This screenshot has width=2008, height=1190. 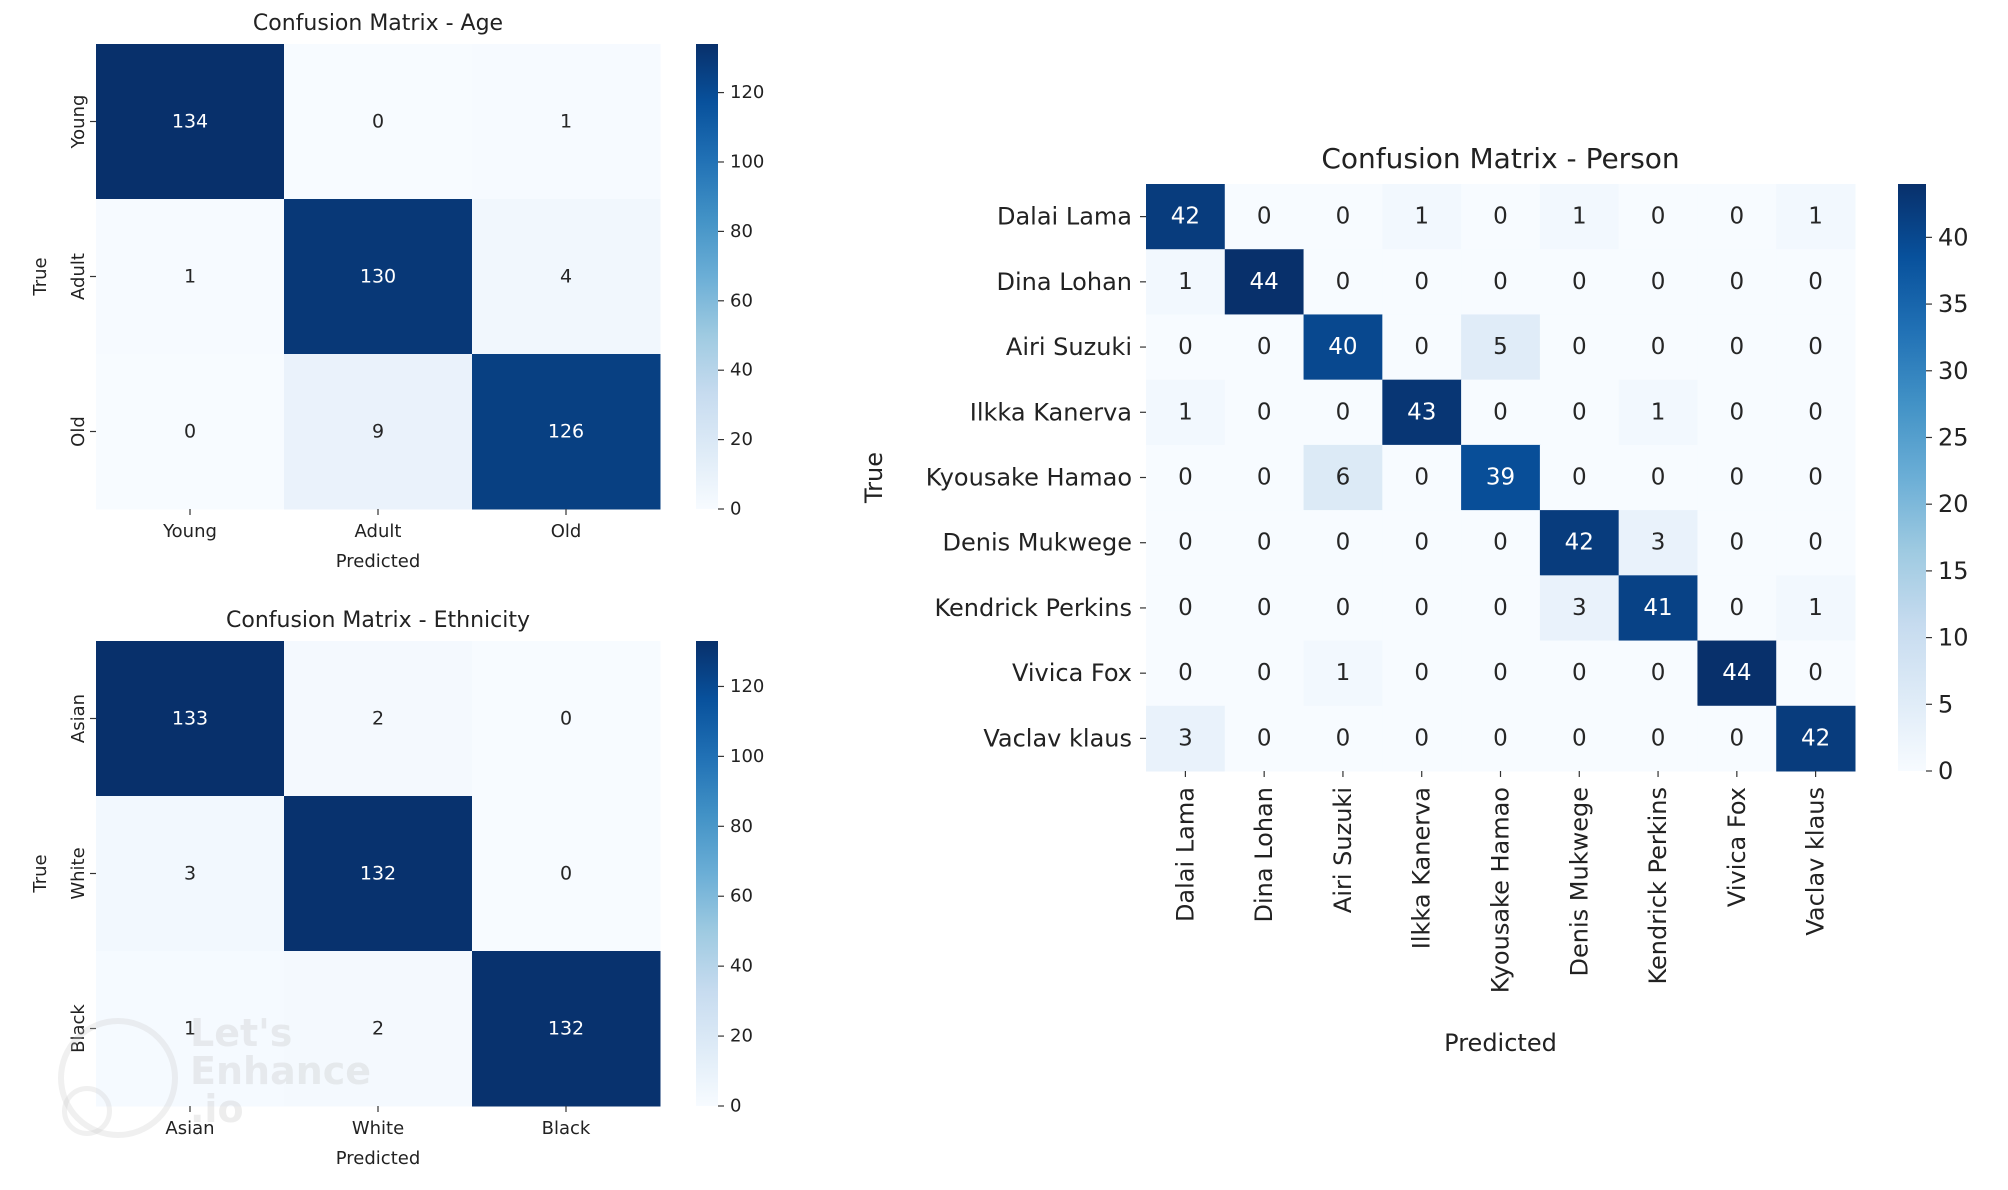 What do you see at coordinates (217, 1109) in the screenshot?
I see `watermark-line: .io` at bounding box center [217, 1109].